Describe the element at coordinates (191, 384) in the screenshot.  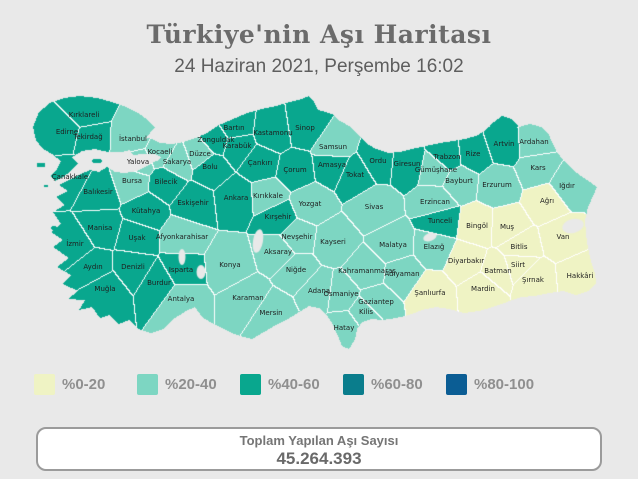
I see `legend-label: %20-40` at that location.